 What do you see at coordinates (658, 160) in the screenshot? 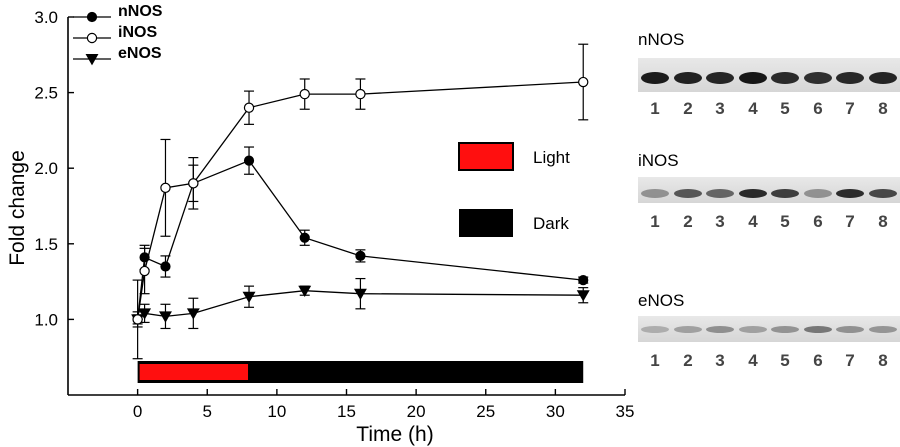
I see `blot-title: iNOS` at bounding box center [658, 160].